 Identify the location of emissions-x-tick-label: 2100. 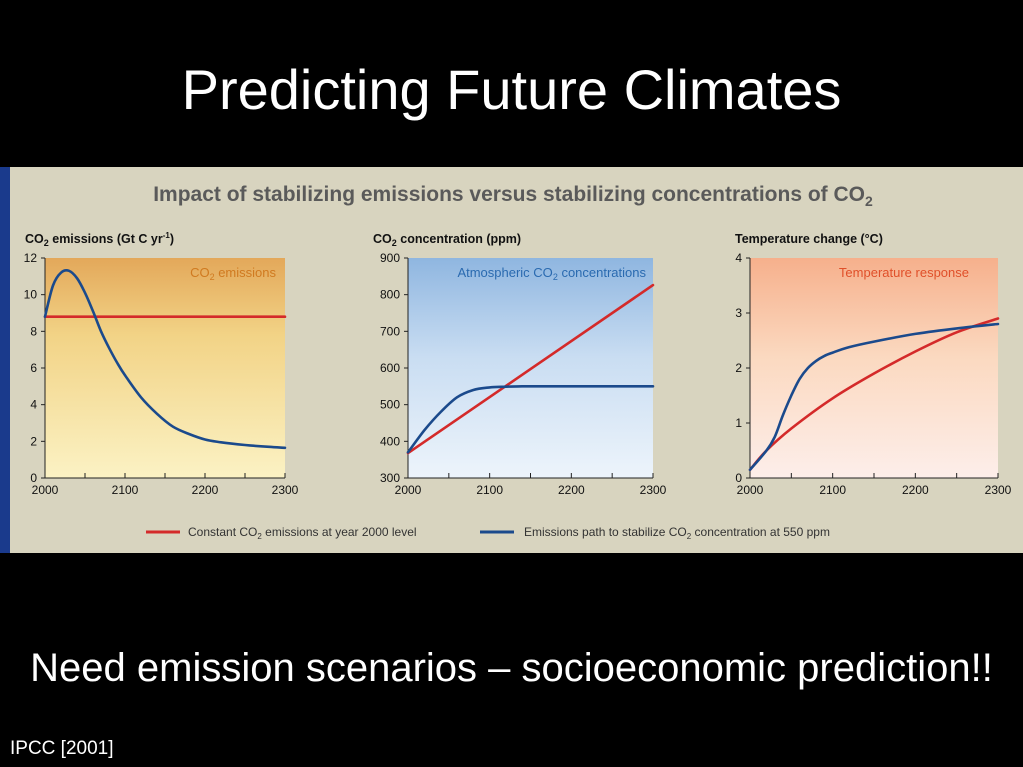
(125, 490).